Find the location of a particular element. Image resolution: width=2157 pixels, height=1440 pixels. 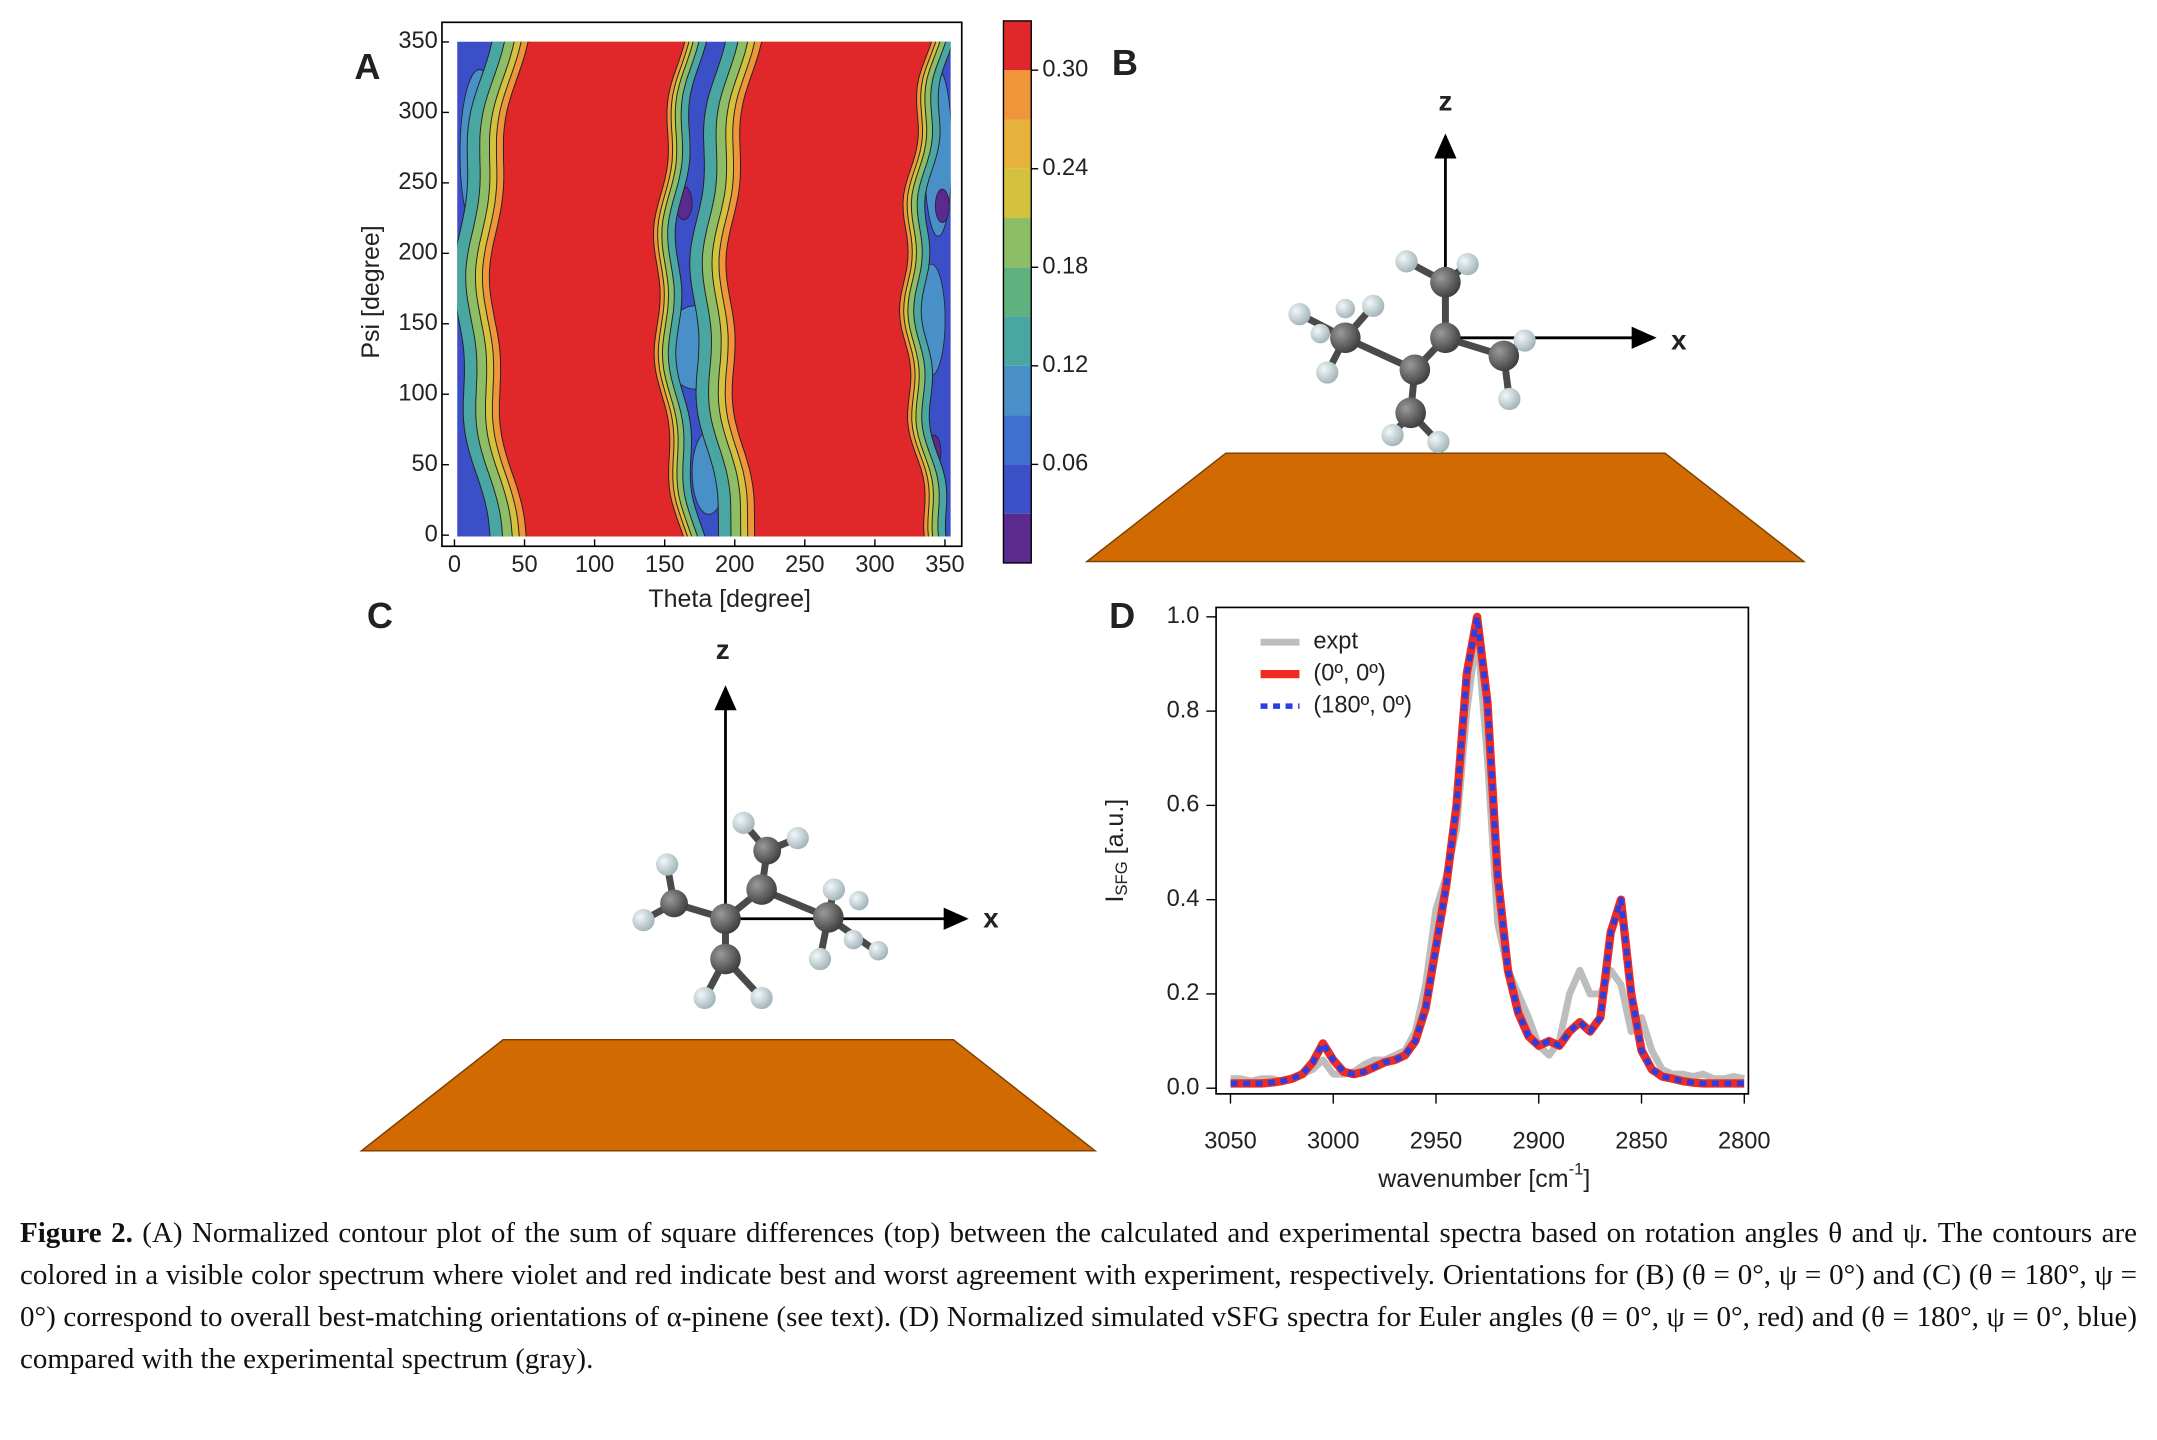

y-tick-label: 0.8 is located at coordinates (1183, 710).